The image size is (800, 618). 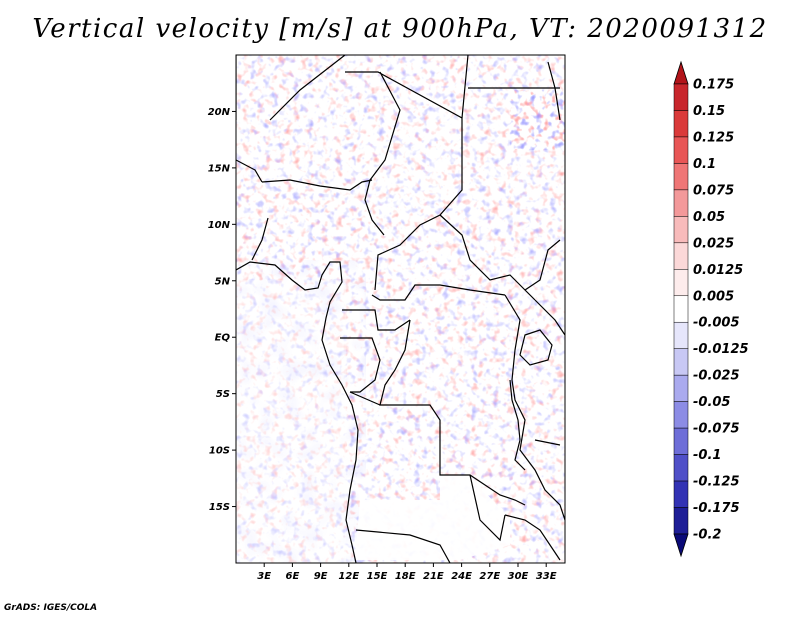 I want to click on lon-tick-label: 15E, so click(x=377, y=576).